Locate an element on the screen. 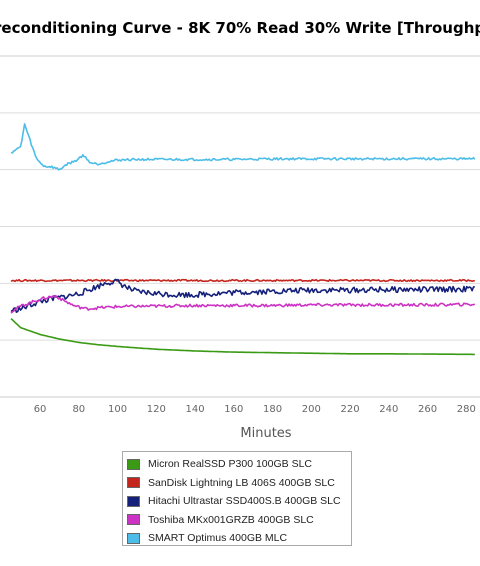 This screenshot has width=480, height=566. x-tick-label-120: 120 is located at coordinates (156, 409).